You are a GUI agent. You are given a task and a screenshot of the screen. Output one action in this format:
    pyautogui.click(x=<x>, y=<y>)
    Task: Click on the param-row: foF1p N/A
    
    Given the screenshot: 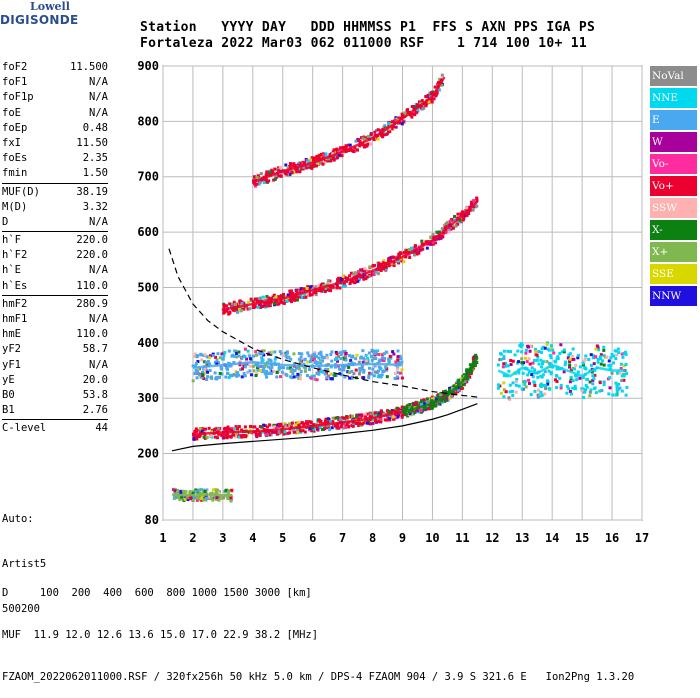 What is the action you would take?
    pyautogui.click(x=55, y=97)
    